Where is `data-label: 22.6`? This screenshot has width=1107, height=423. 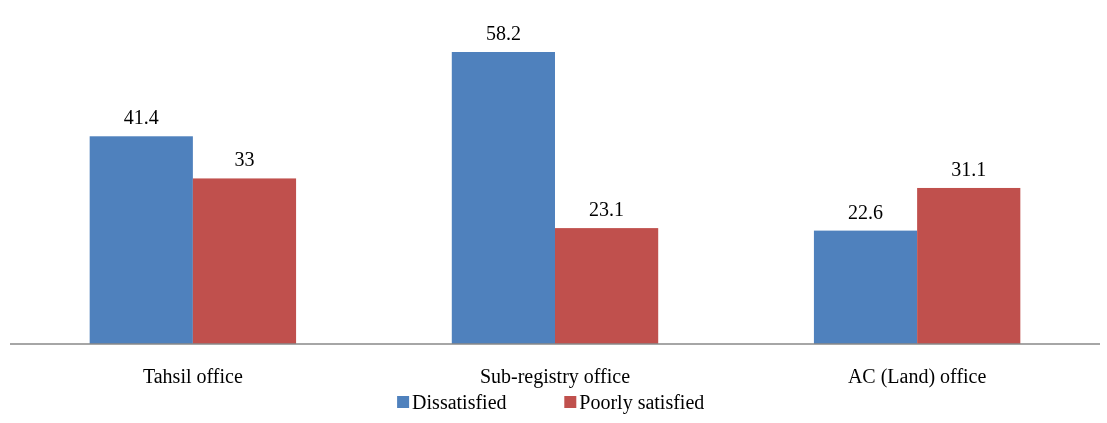
data-label: 22.6 is located at coordinates (866, 211).